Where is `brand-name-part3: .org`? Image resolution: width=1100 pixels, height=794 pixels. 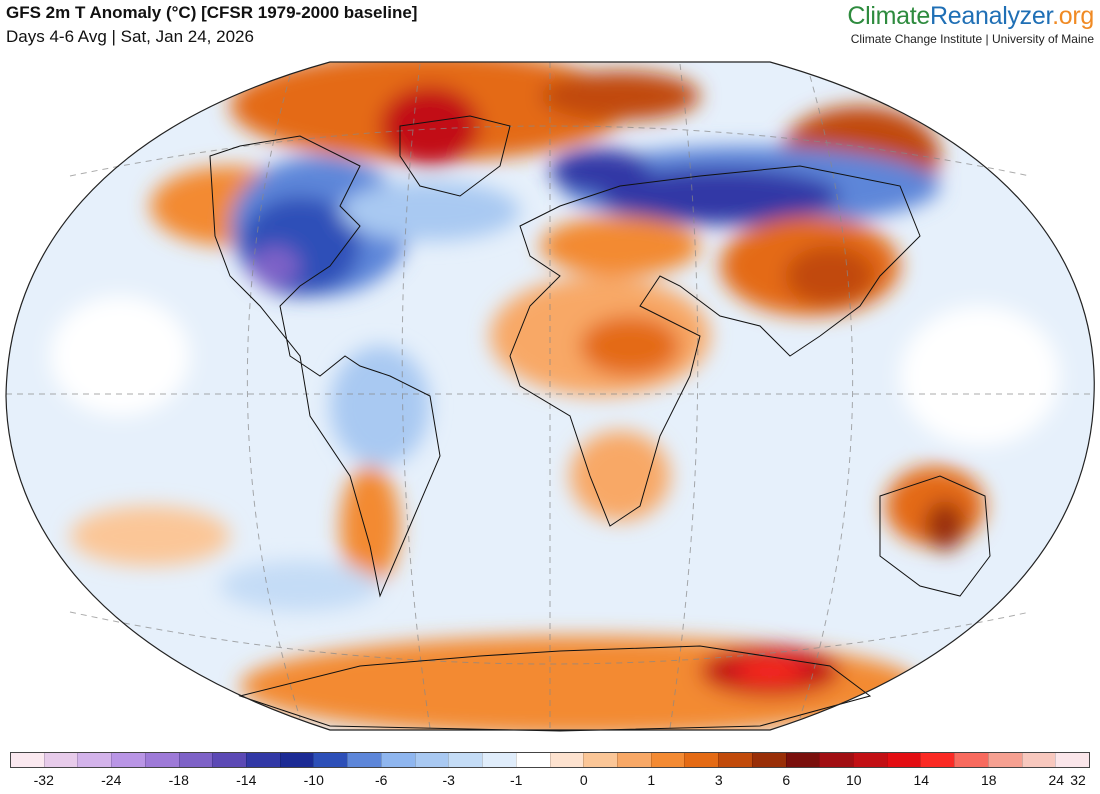
brand-name-part3: .org is located at coordinates (1073, 16).